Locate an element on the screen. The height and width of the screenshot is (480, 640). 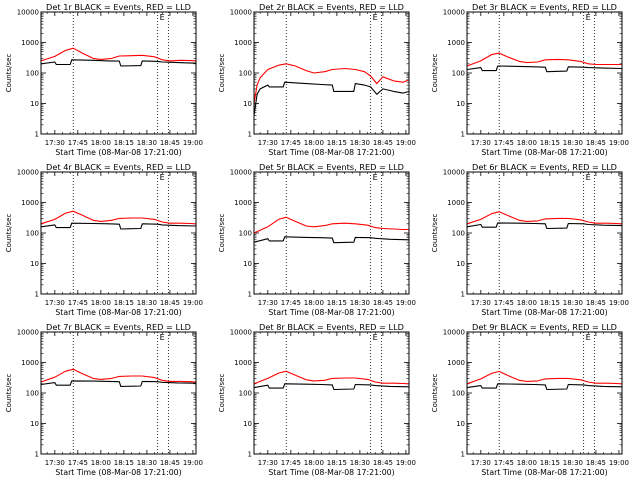
panel-title: Det 3r BLACK = Events, RED = LLD is located at coordinates (544, 7).